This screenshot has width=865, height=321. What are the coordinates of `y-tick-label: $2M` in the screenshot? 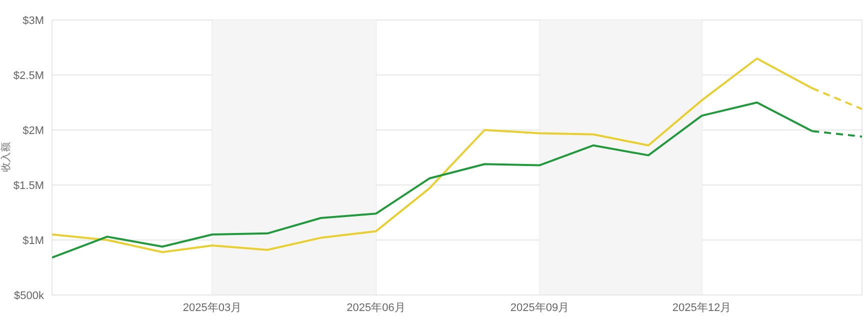 It's located at (33, 130).